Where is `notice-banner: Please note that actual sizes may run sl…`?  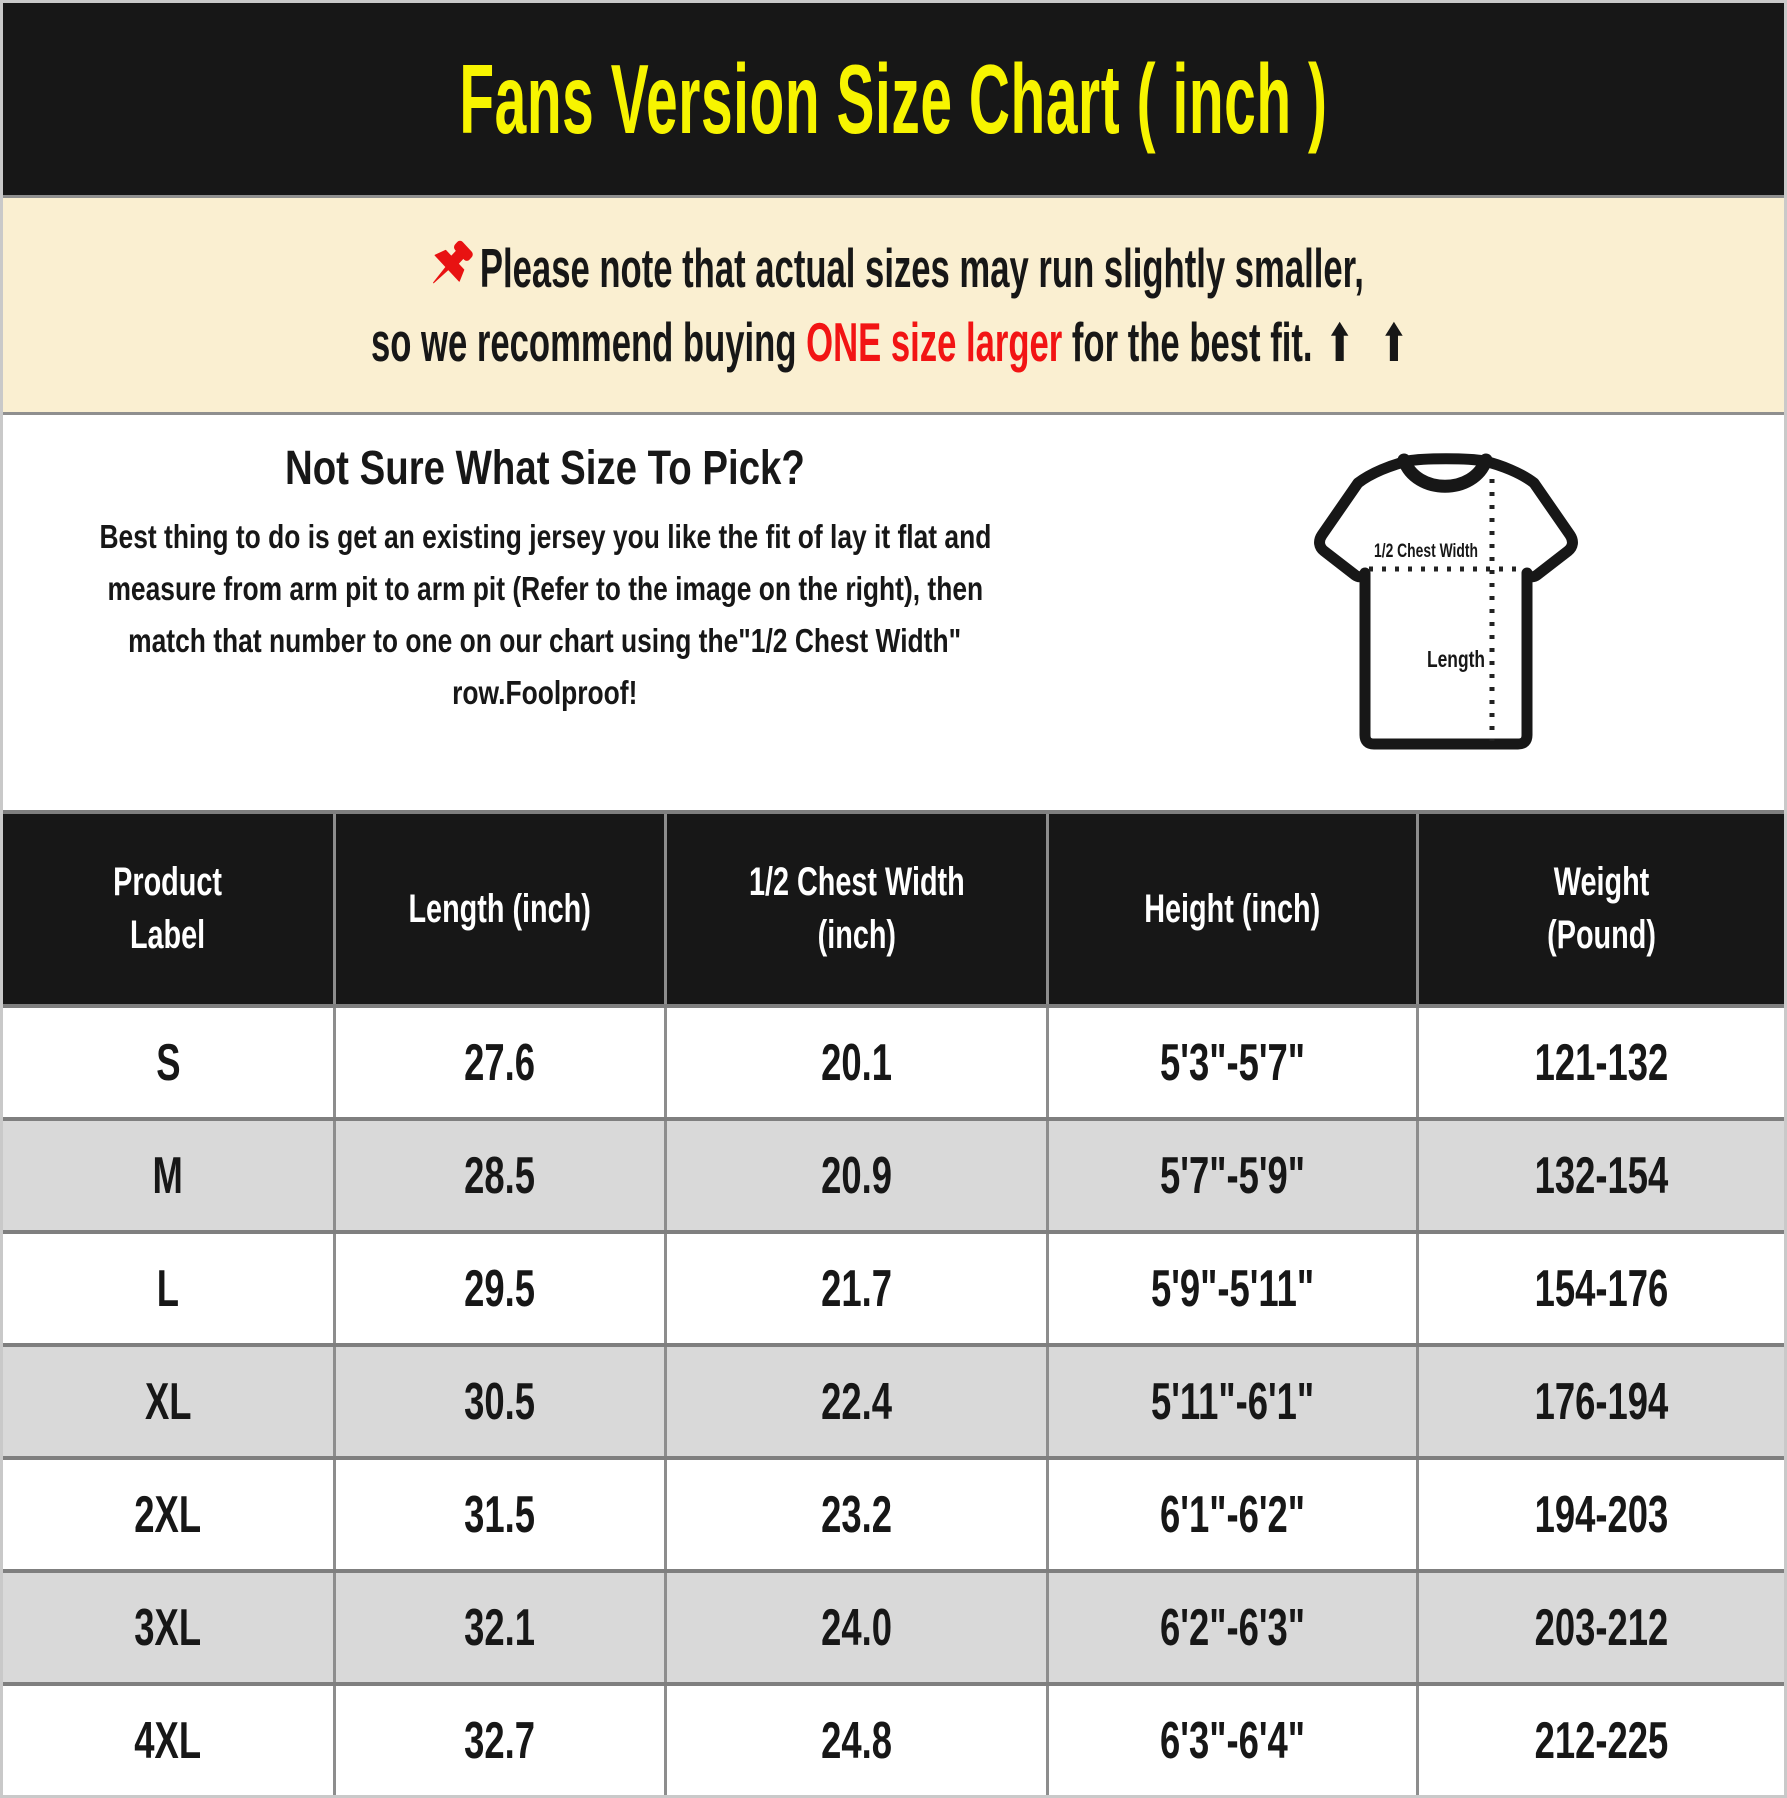 notice-banner: Please note that actual sizes may run sl… is located at coordinates (893, 303).